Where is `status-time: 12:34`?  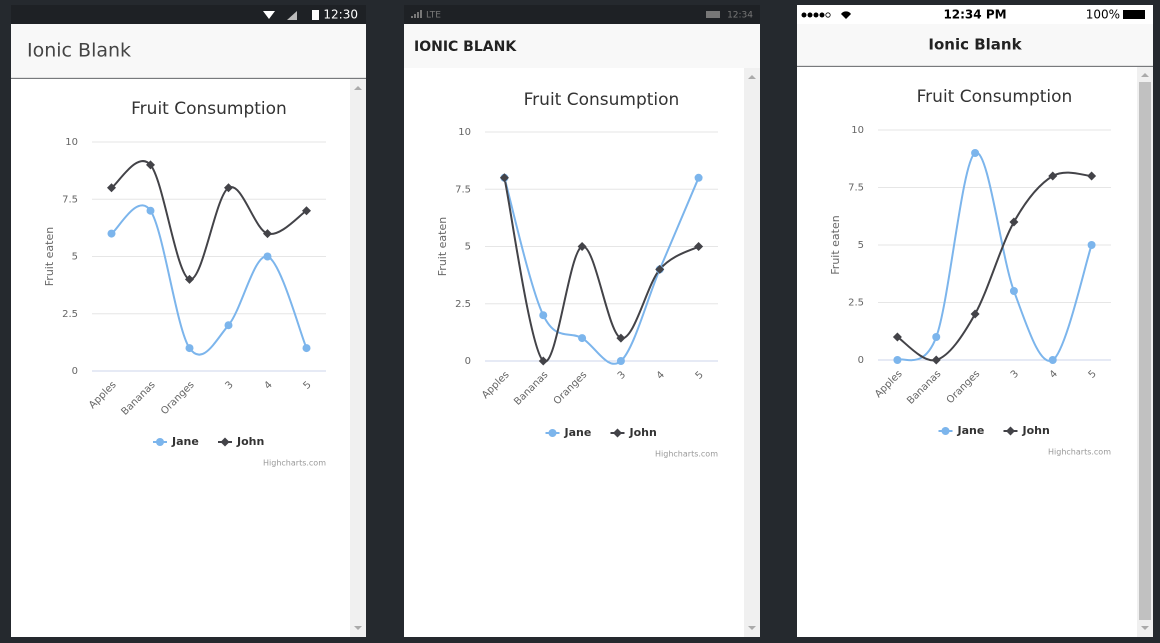 status-time: 12:34 is located at coordinates (740, 16).